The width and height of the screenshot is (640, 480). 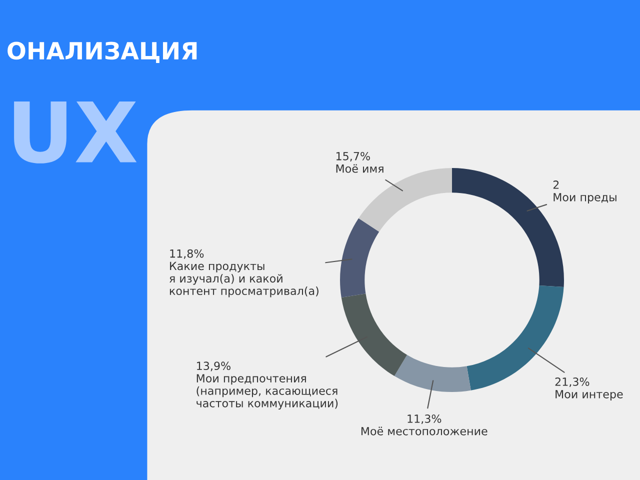 I want to click on text: UX, so click(x=75, y=132).